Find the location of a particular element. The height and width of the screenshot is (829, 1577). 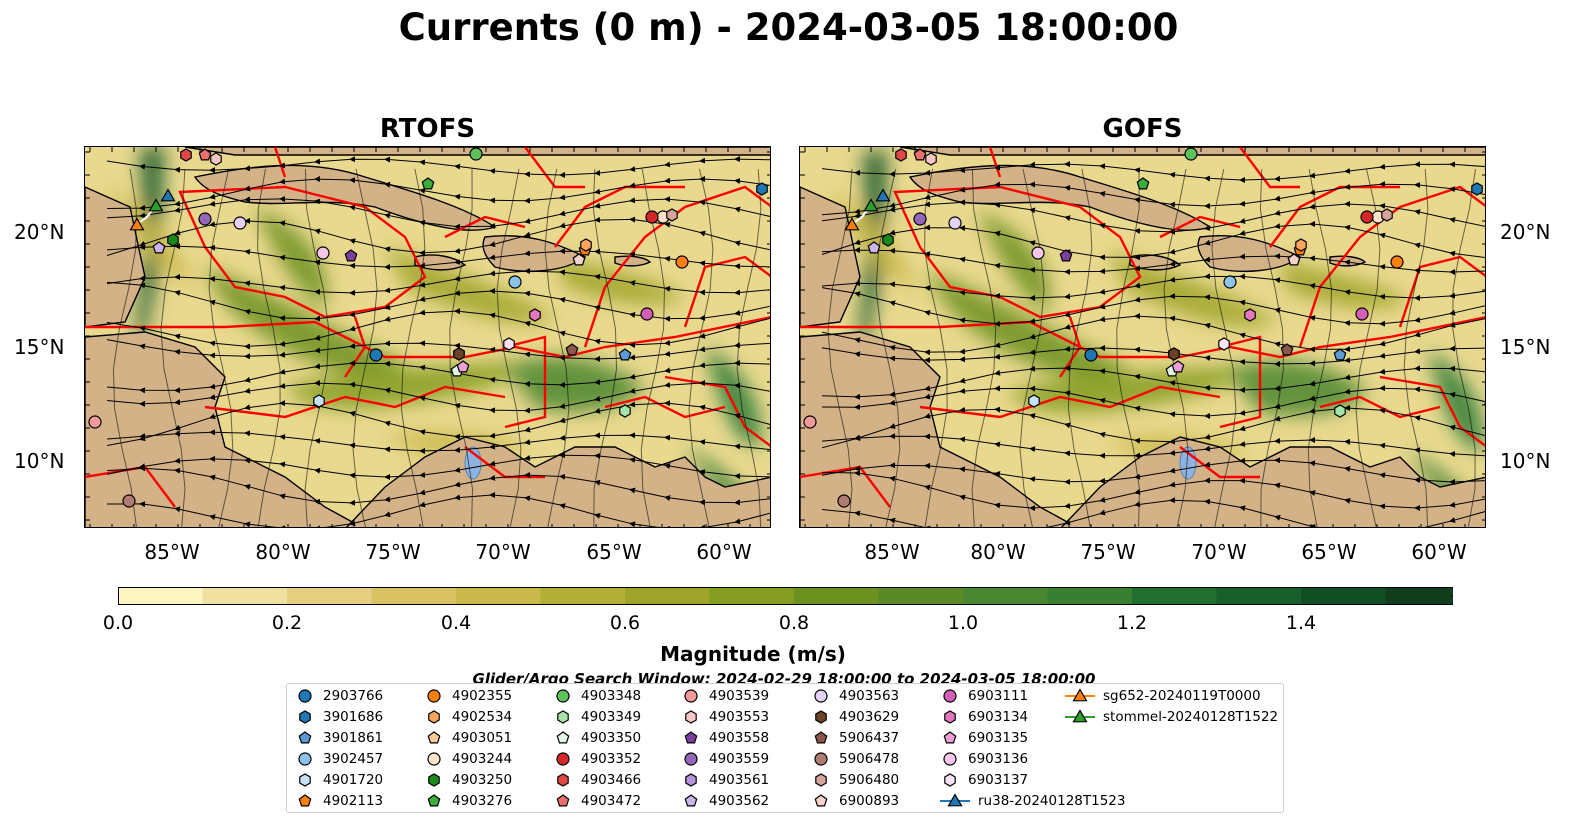

legend-item: stommel-20240128T1522 is located at coordinates (1171, 717).